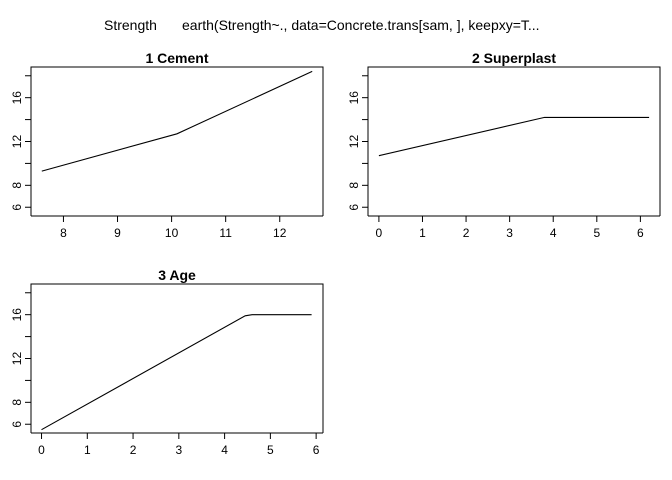 The width and height of the screenshot is (672, 480). Describe the element at coordinates (172, 233) in the screenshot. I see `x-tick-label: 10` at that location.